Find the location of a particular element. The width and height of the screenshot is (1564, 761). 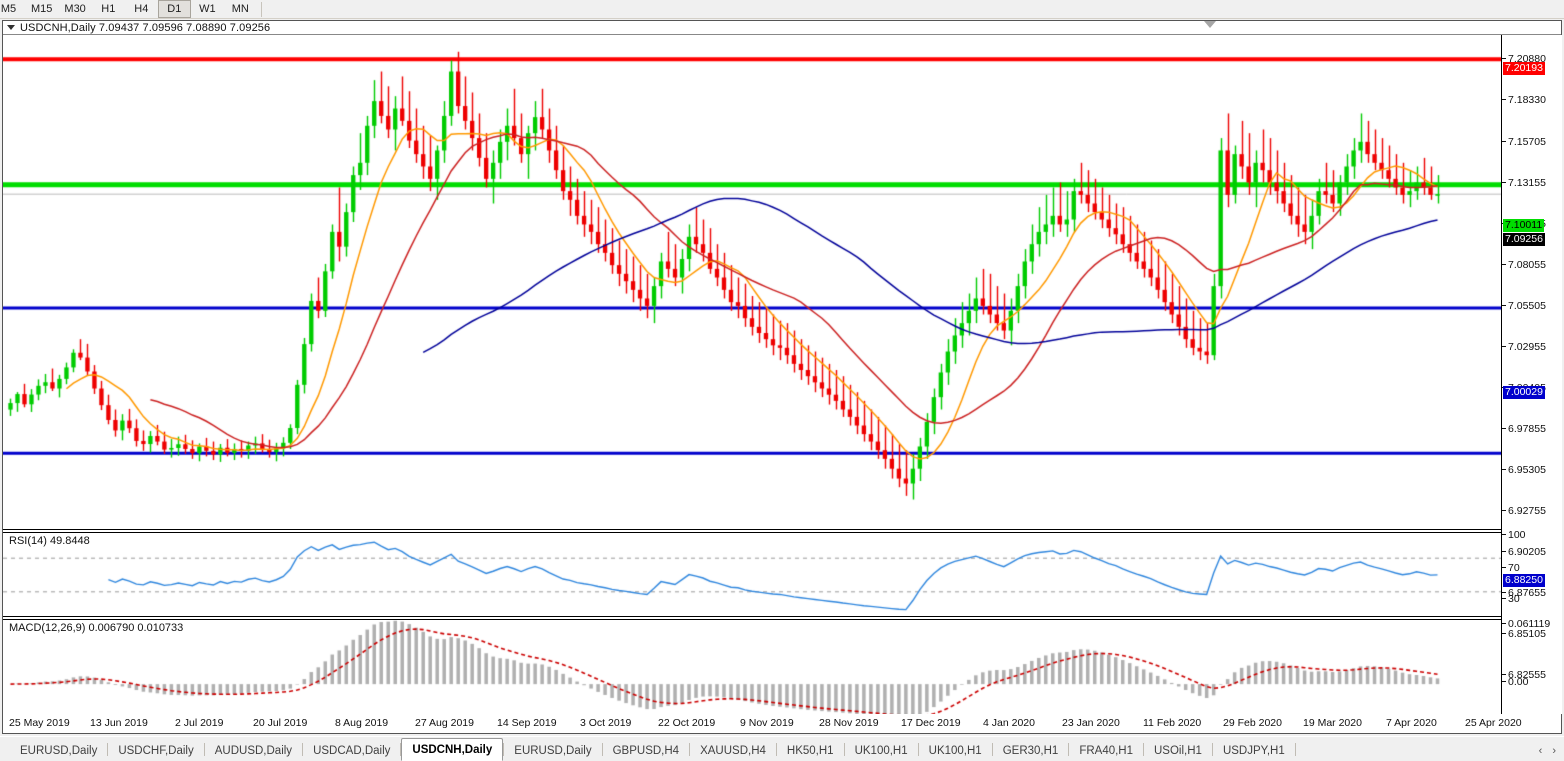

price-tick: 6.97855 is located at coordinates (1524, 429).